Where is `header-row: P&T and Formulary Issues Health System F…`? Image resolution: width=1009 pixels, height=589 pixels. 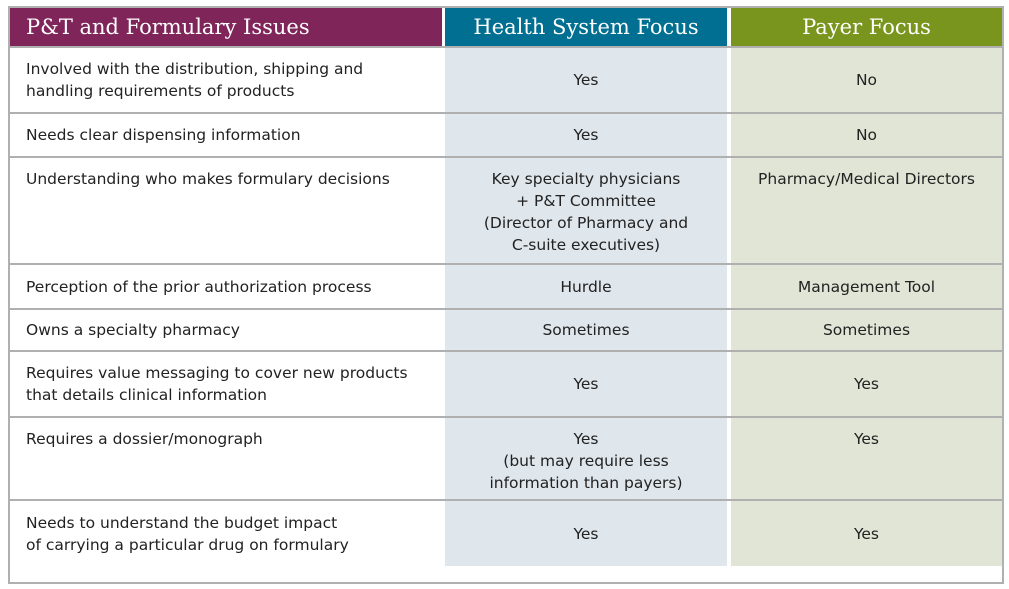
header-row: P&T and Formulary Issues Health System F… is located at coordinates (506, 27).